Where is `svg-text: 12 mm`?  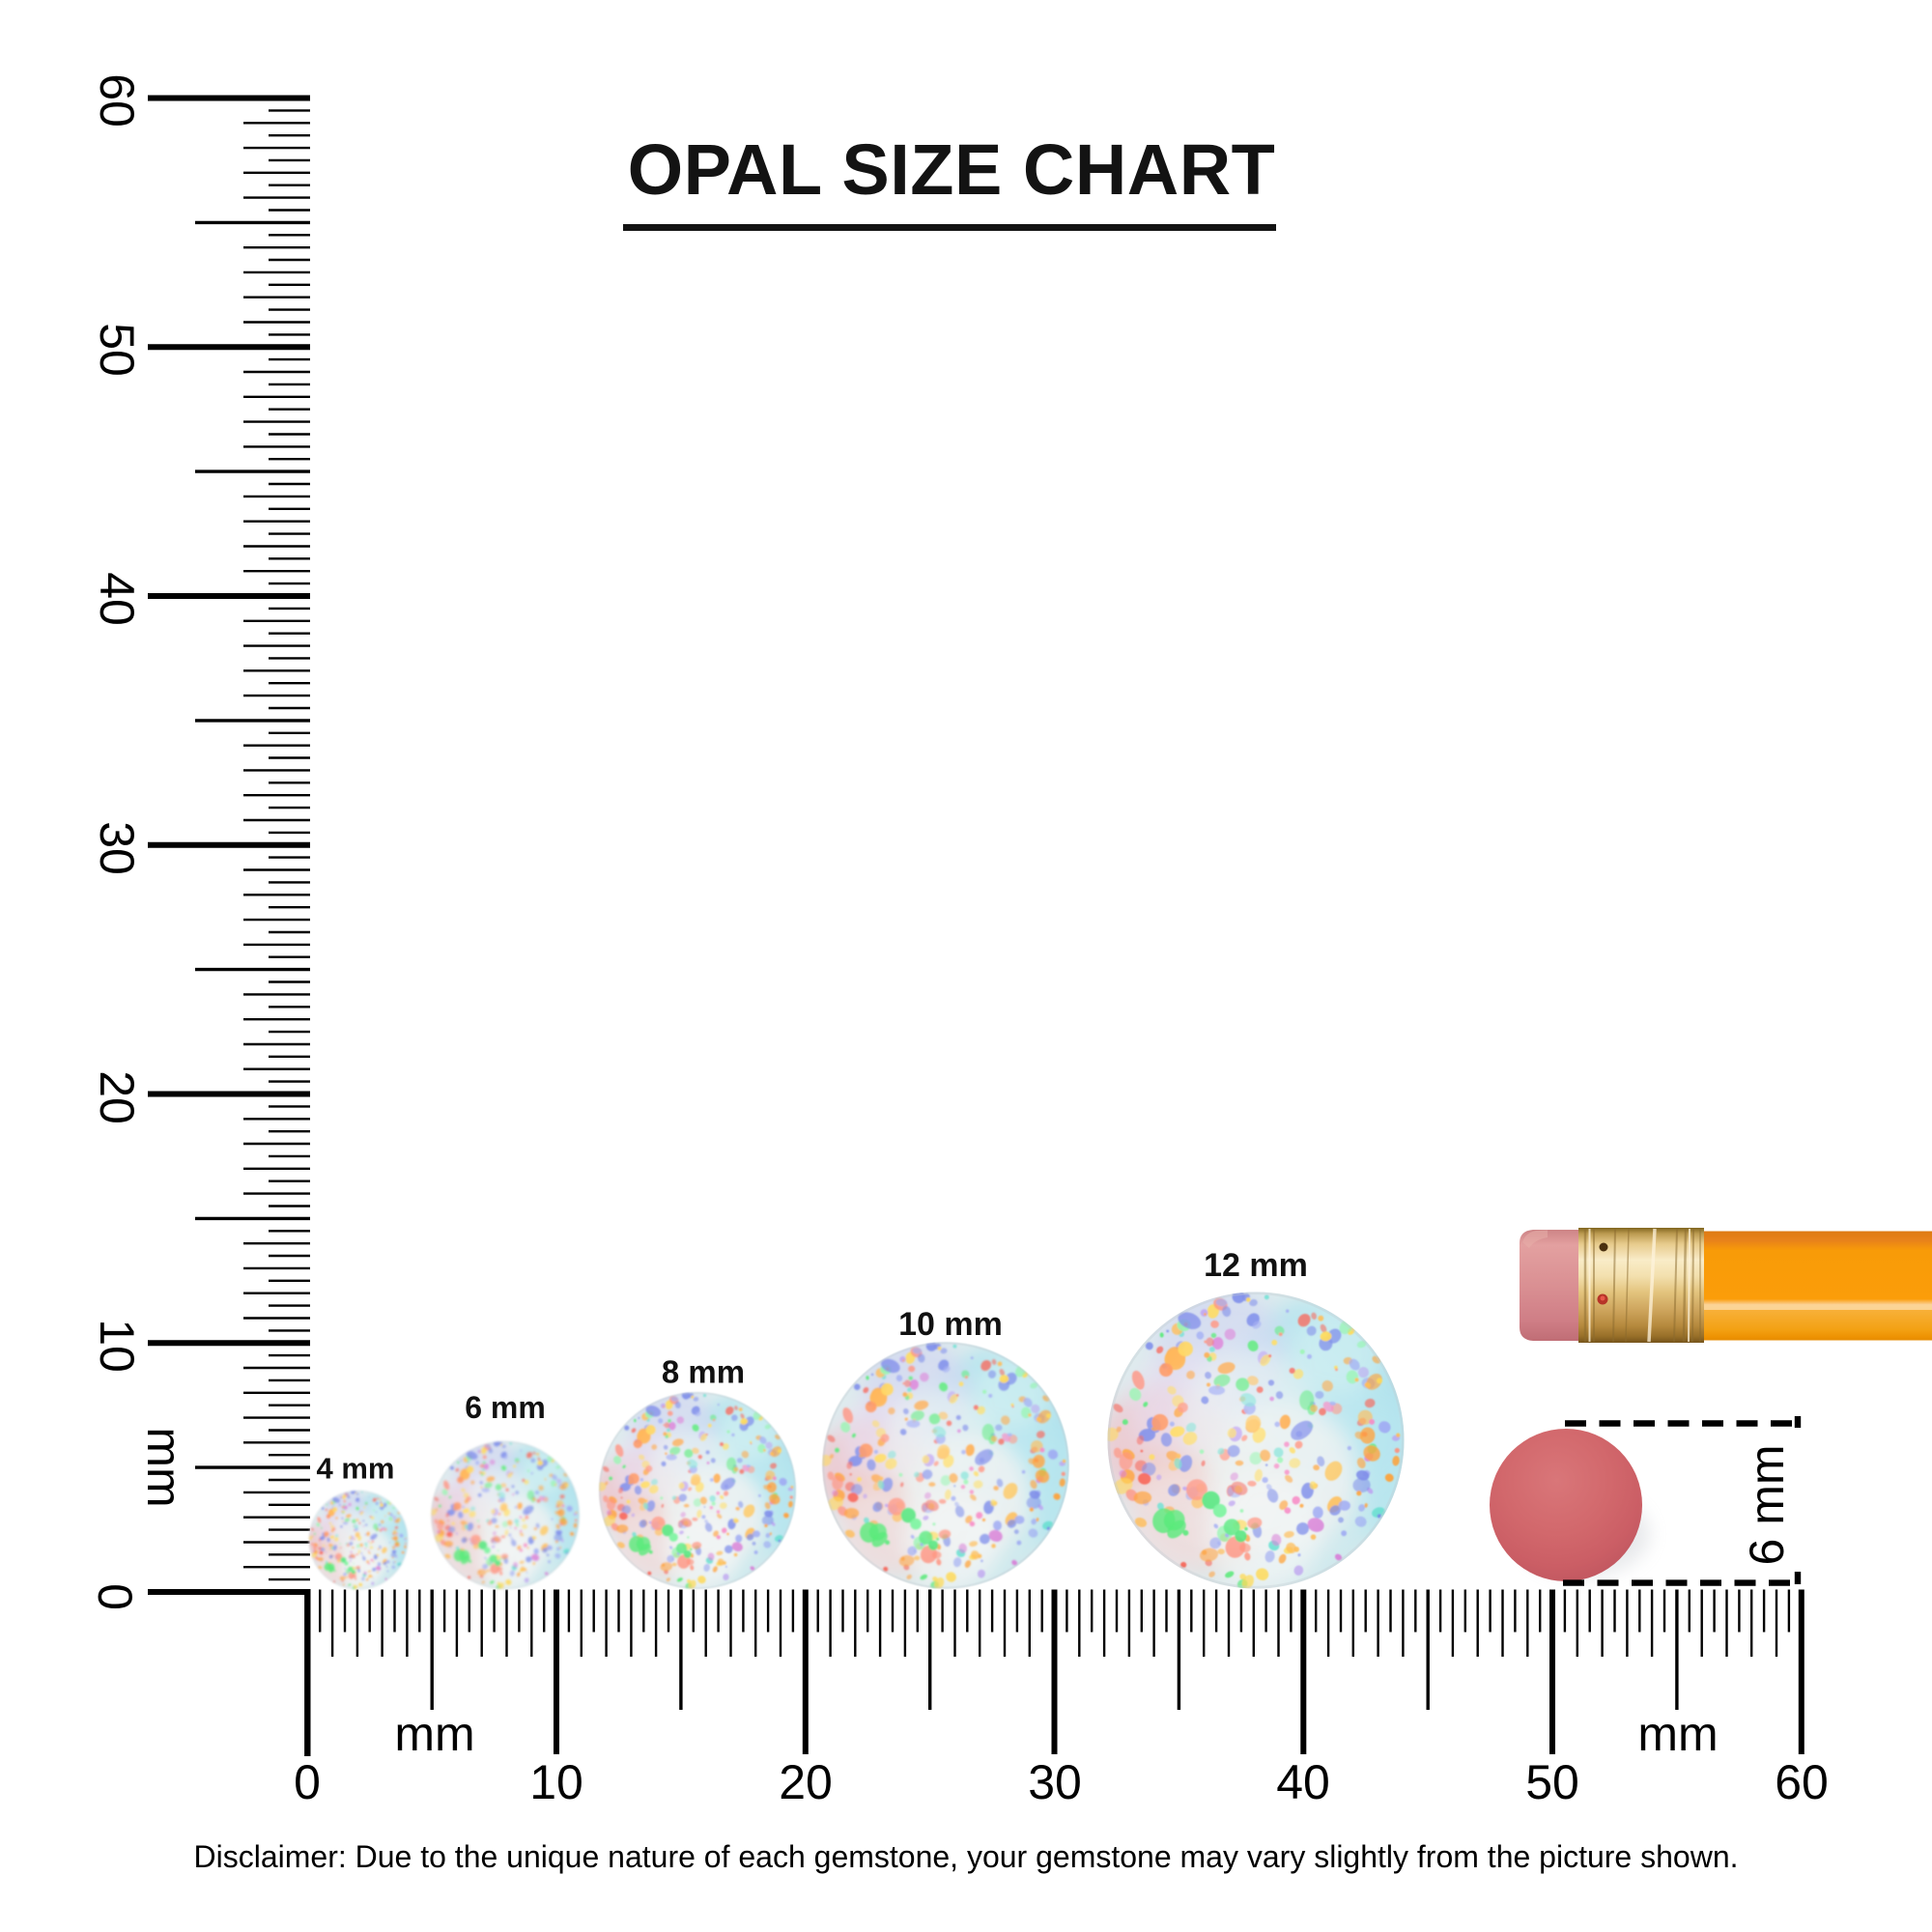
svg-text: 12 mm is located at coordinates (1256, 1265).